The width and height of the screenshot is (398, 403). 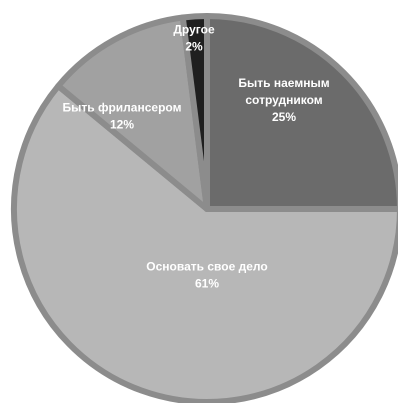 What do you see at coordinates (206, 275) in the screenshot?
I see `slice-label-1: Основать свое дело 61%` at bounding box center [206, 275].